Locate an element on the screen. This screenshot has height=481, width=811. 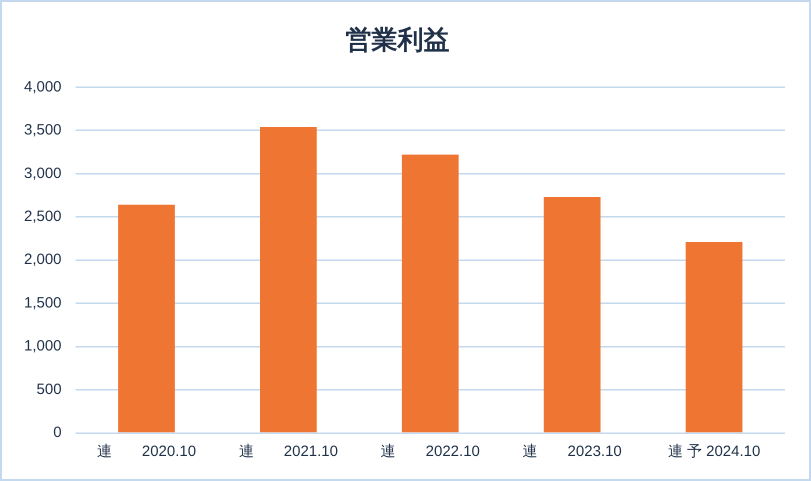
x-tick-label: 連 2020.10 is located at coordinates (146, 451).